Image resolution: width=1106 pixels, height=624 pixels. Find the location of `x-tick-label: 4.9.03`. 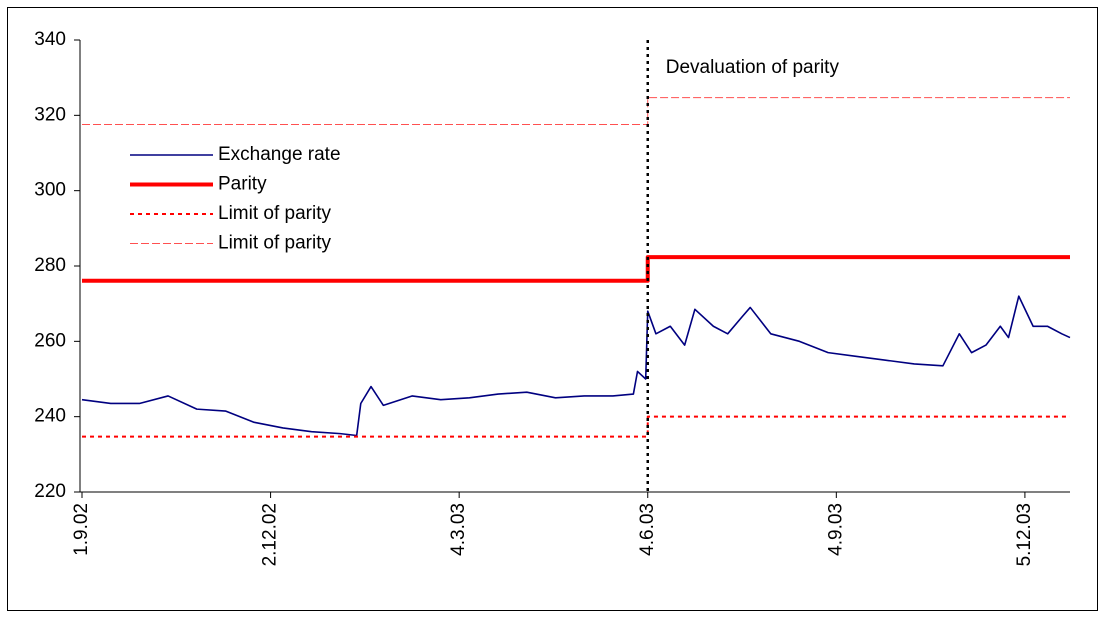

x-tick-label: 4.9.03 is located at coordinates (835, 529).